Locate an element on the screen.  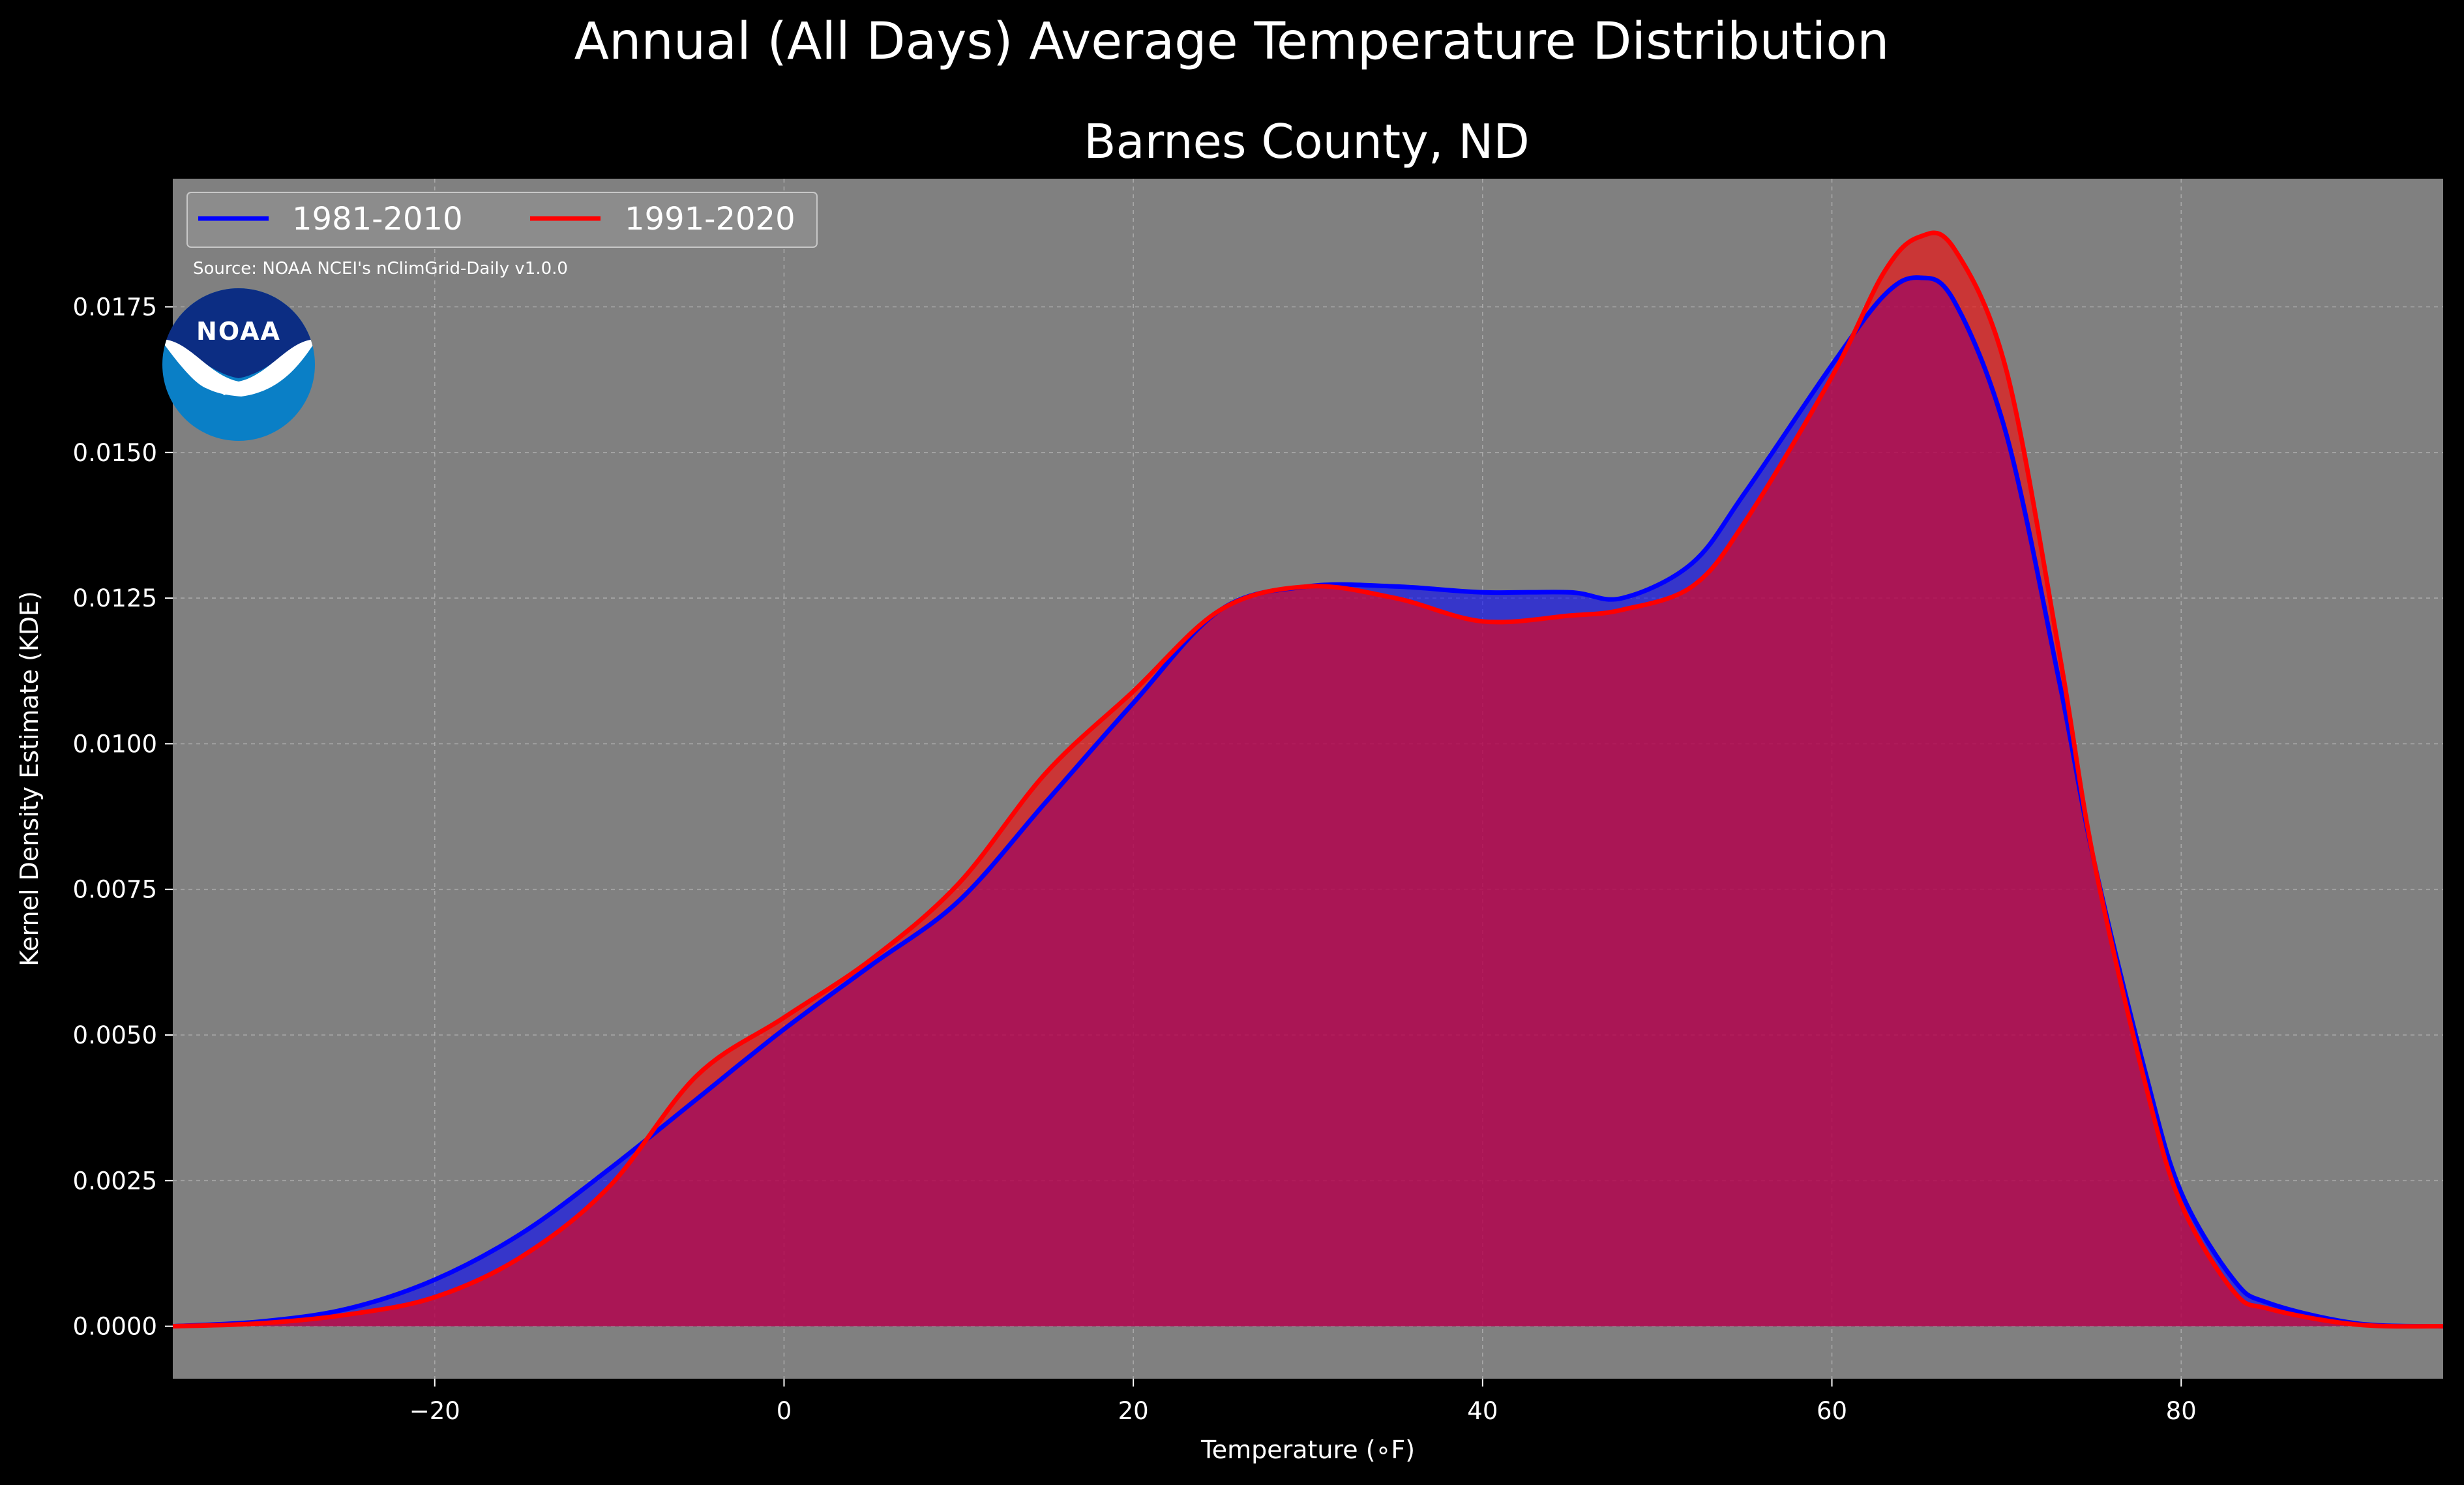
y-axis-label: Kernel Density Estimate (KDE) is located at coordinates (29, 779).